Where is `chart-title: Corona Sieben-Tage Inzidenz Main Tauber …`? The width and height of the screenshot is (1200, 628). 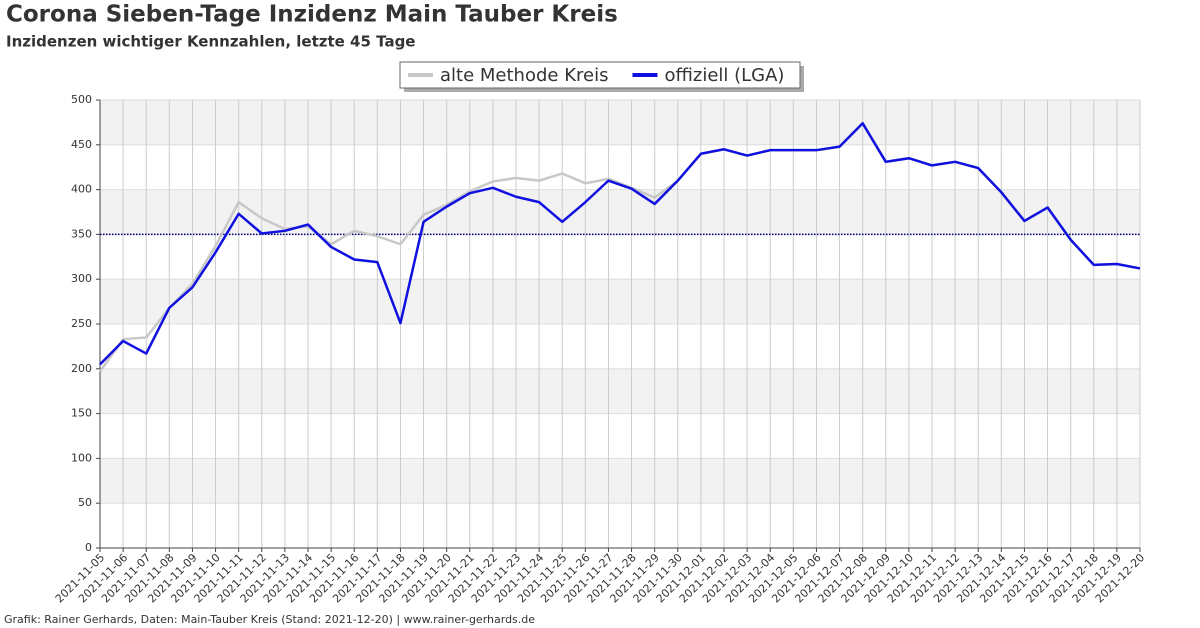
chart-title: Corona Sieben-Tage Inzidenz Main Tauber … is located at coordinates (312, 15).